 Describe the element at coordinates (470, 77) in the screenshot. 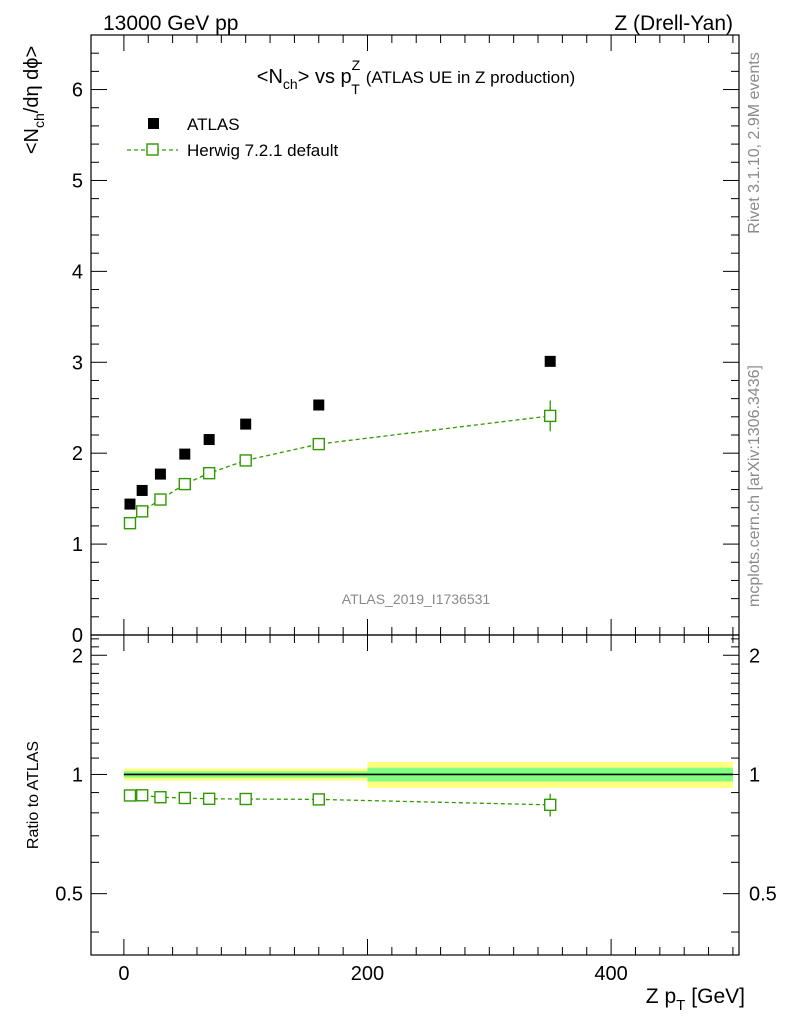

I see `title-part-c: (ATLAS UE in Z production)` at that location.